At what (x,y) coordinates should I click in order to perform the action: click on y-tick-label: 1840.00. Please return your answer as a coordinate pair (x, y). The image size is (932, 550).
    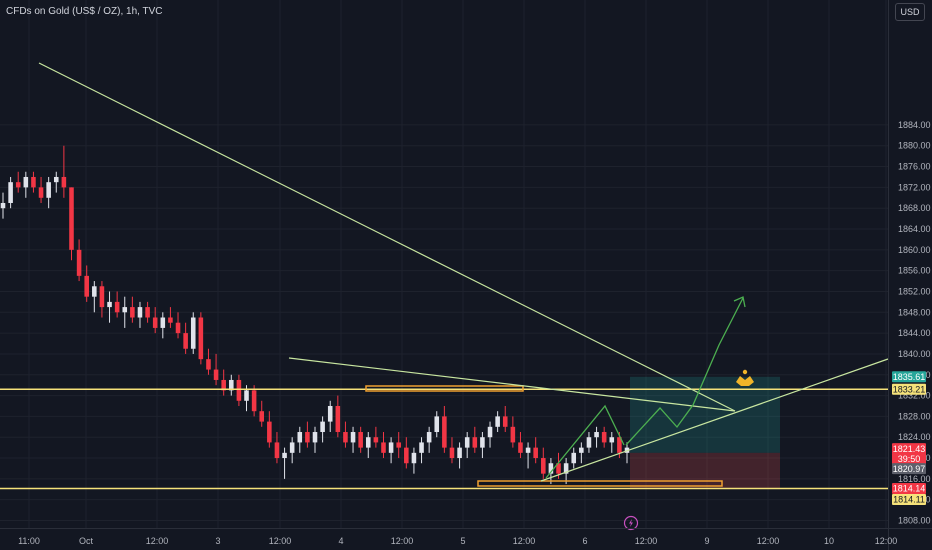
    Looking at the image, I should click on (914, 354).